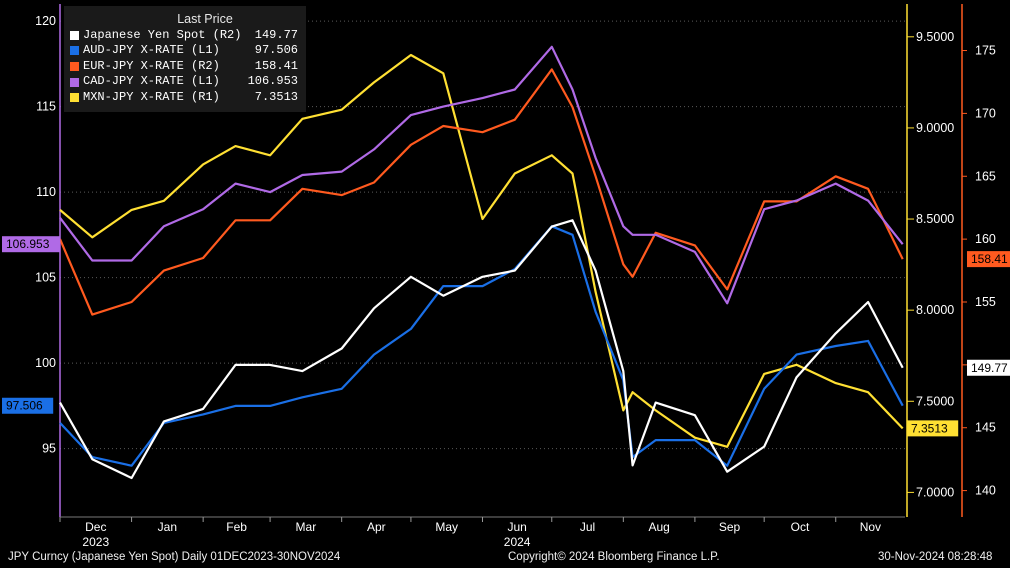 The width and height of the screenshot is (1010, 568). I want to click on month-label: May, so click(446, 527).